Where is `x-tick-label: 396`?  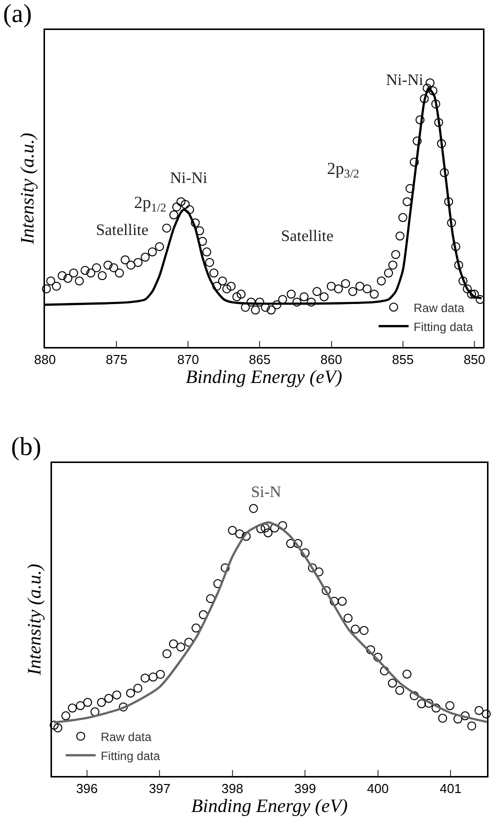
x-tick-label: 396 is located at coordinates (87, 788).